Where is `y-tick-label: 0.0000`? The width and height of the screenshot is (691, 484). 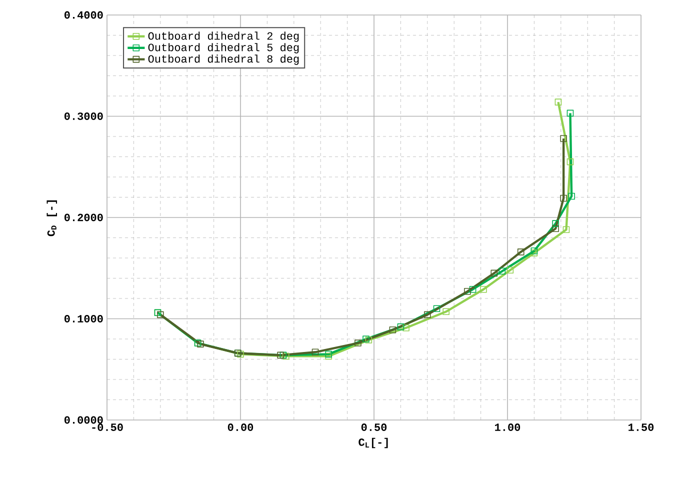 y-tick-label: 0.0000 is located at coordinates (83, 420).